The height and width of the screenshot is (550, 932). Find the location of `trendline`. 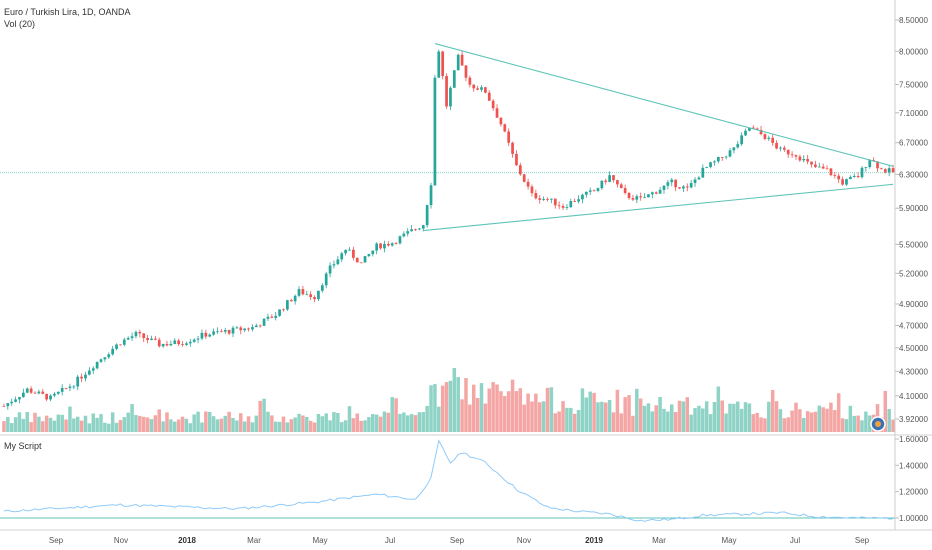

trendline is located at coordinates (658, 207).